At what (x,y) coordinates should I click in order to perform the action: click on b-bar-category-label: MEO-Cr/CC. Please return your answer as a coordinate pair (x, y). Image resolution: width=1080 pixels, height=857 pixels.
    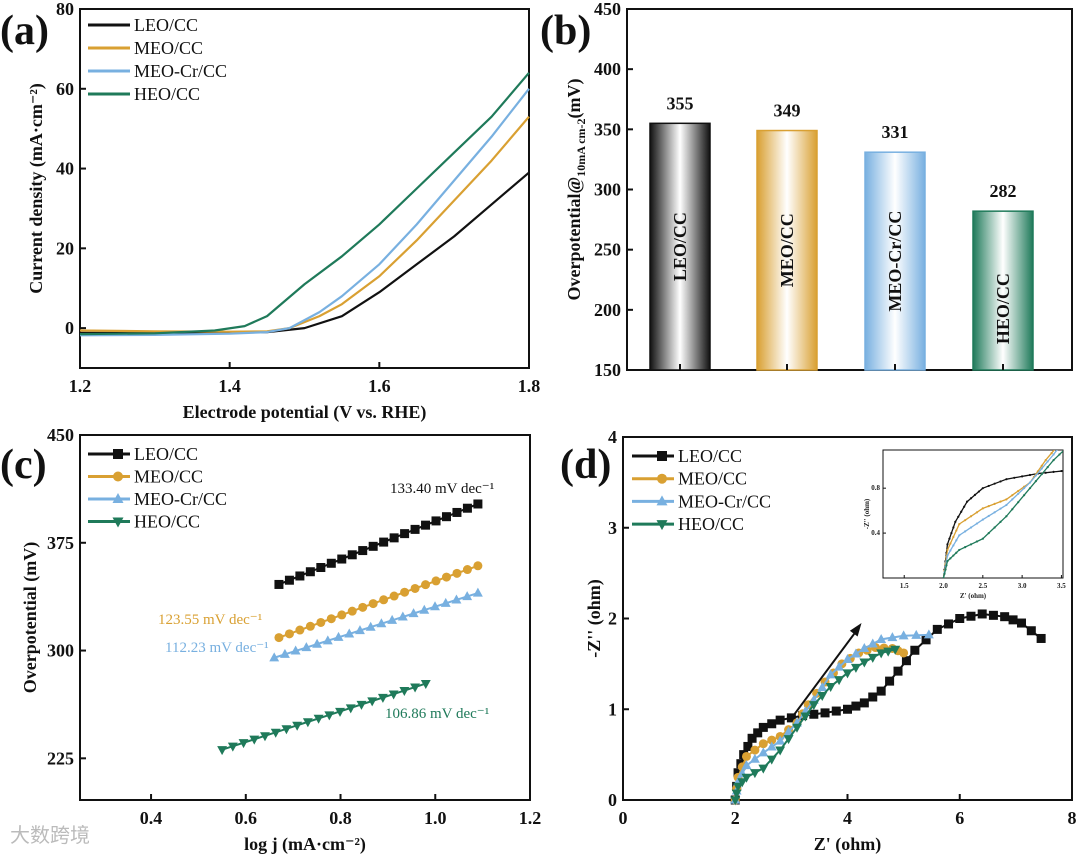
    Looking at the image, I should click on (895, 261).